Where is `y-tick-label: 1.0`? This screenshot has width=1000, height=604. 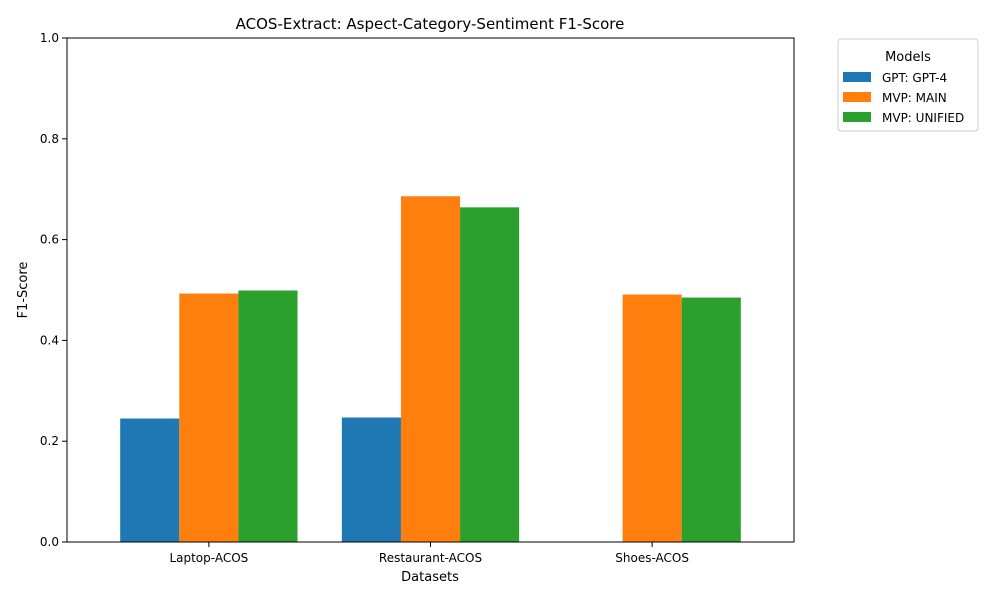 y-tick-label: 1.0 is located at coordinates (49, 38).